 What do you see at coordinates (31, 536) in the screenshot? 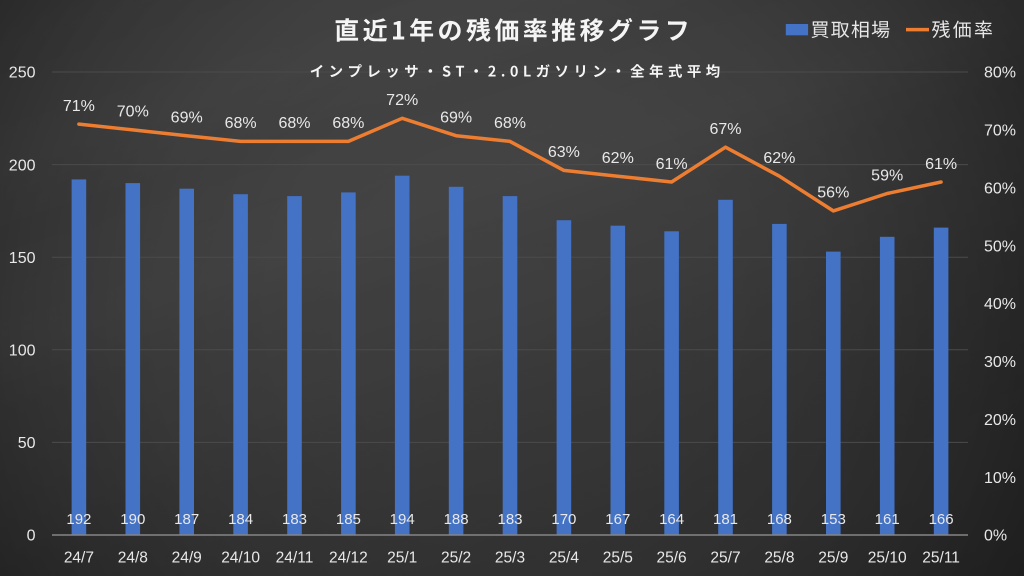
I see `svg-text: 0` at bounding box center [31, 536].